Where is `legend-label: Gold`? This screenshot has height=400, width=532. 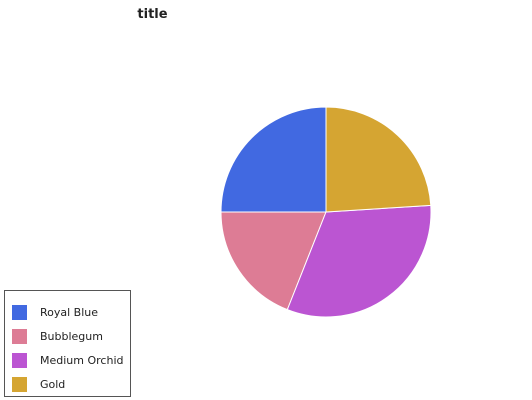
legend-label: Gold is located at coordinates (53, 384).